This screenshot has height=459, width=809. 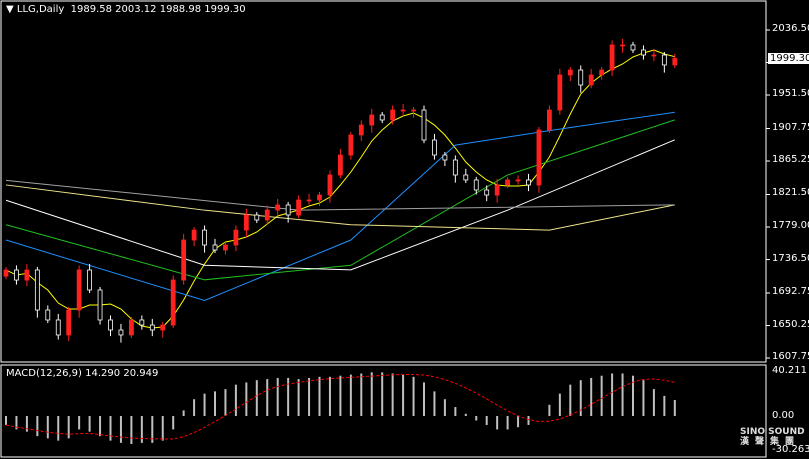 I want to click on symbol-label: LLG,Daily, so click(x=40, y=9).